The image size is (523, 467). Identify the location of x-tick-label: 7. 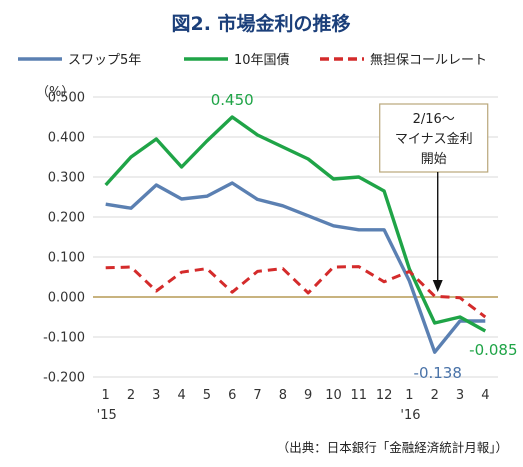
(257, 395).